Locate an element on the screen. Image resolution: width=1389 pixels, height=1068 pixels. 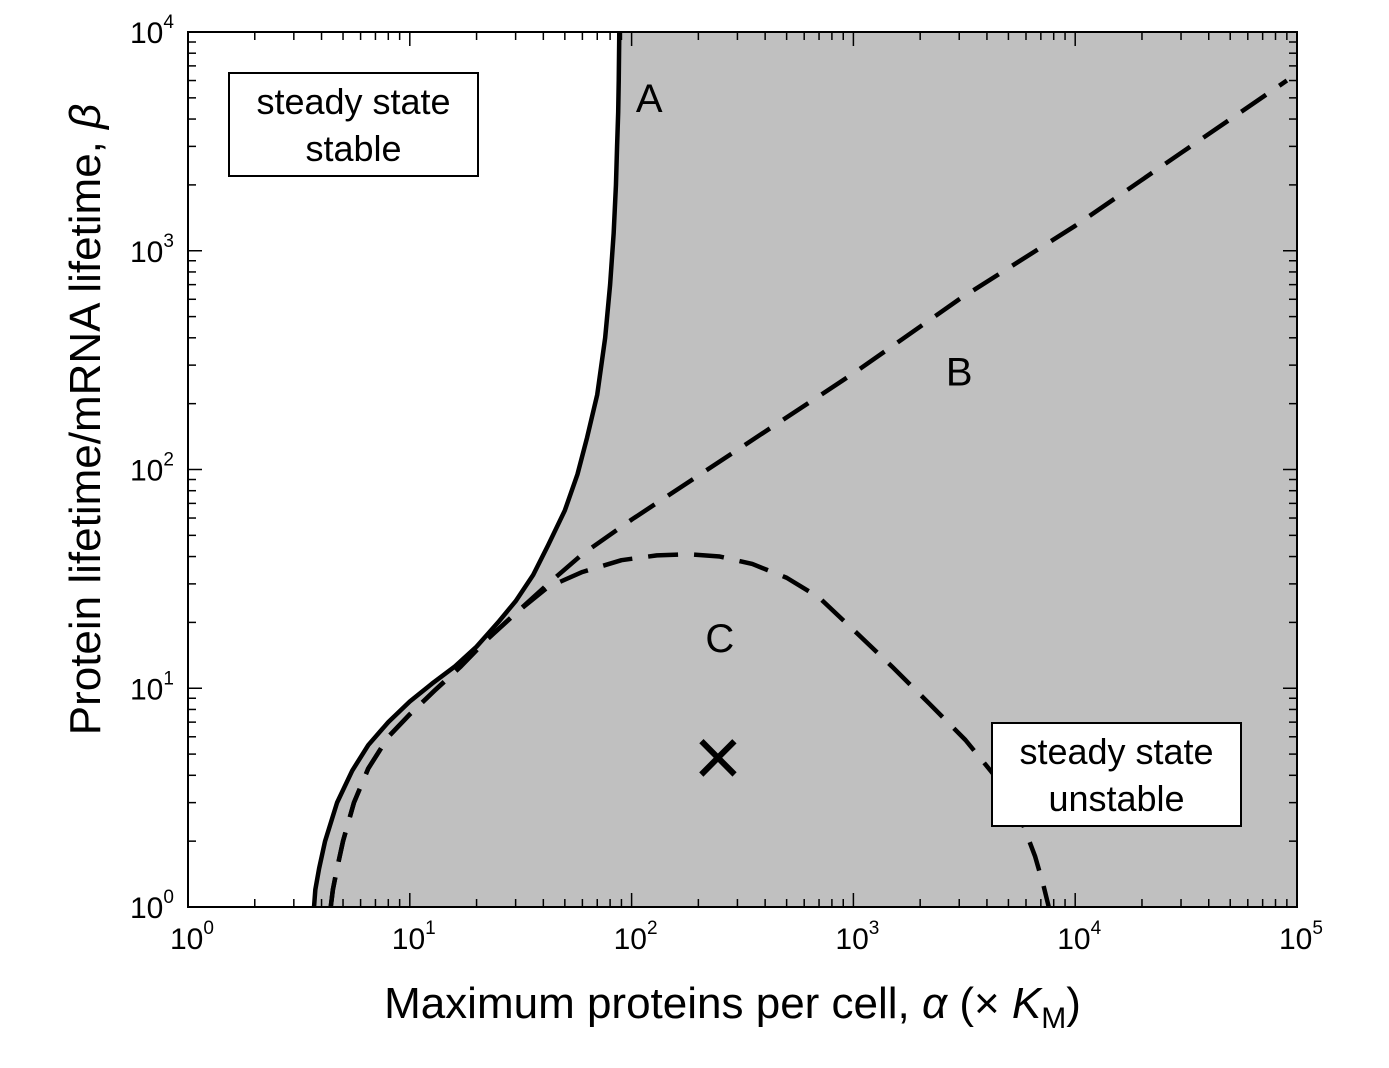
y-axis-title-symbol: β is located at coordinates (85, 117).